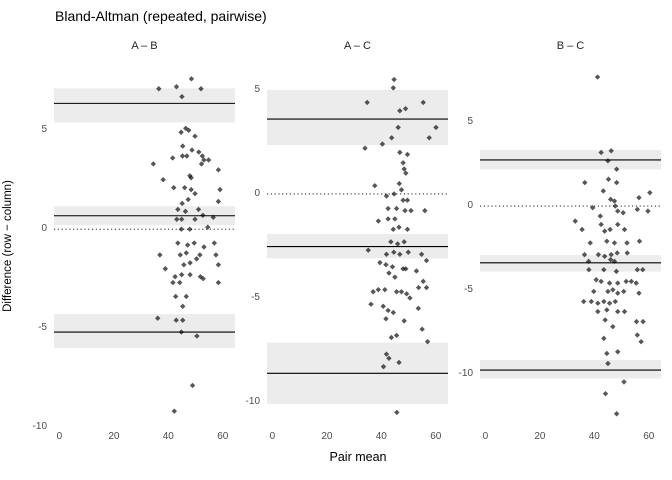 The width and height of the screenshot is (672, 480). Describe the element at coordinates (357, 46) in the screenshot. I see `facet-label-ac: A – C` at that location.